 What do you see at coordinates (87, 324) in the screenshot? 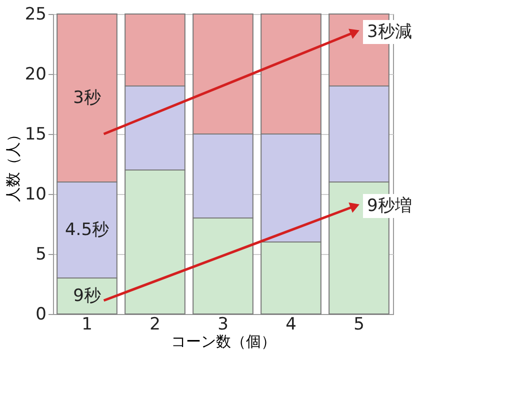
I see `x-tick-label: 1` at bounding box center [87, 324].